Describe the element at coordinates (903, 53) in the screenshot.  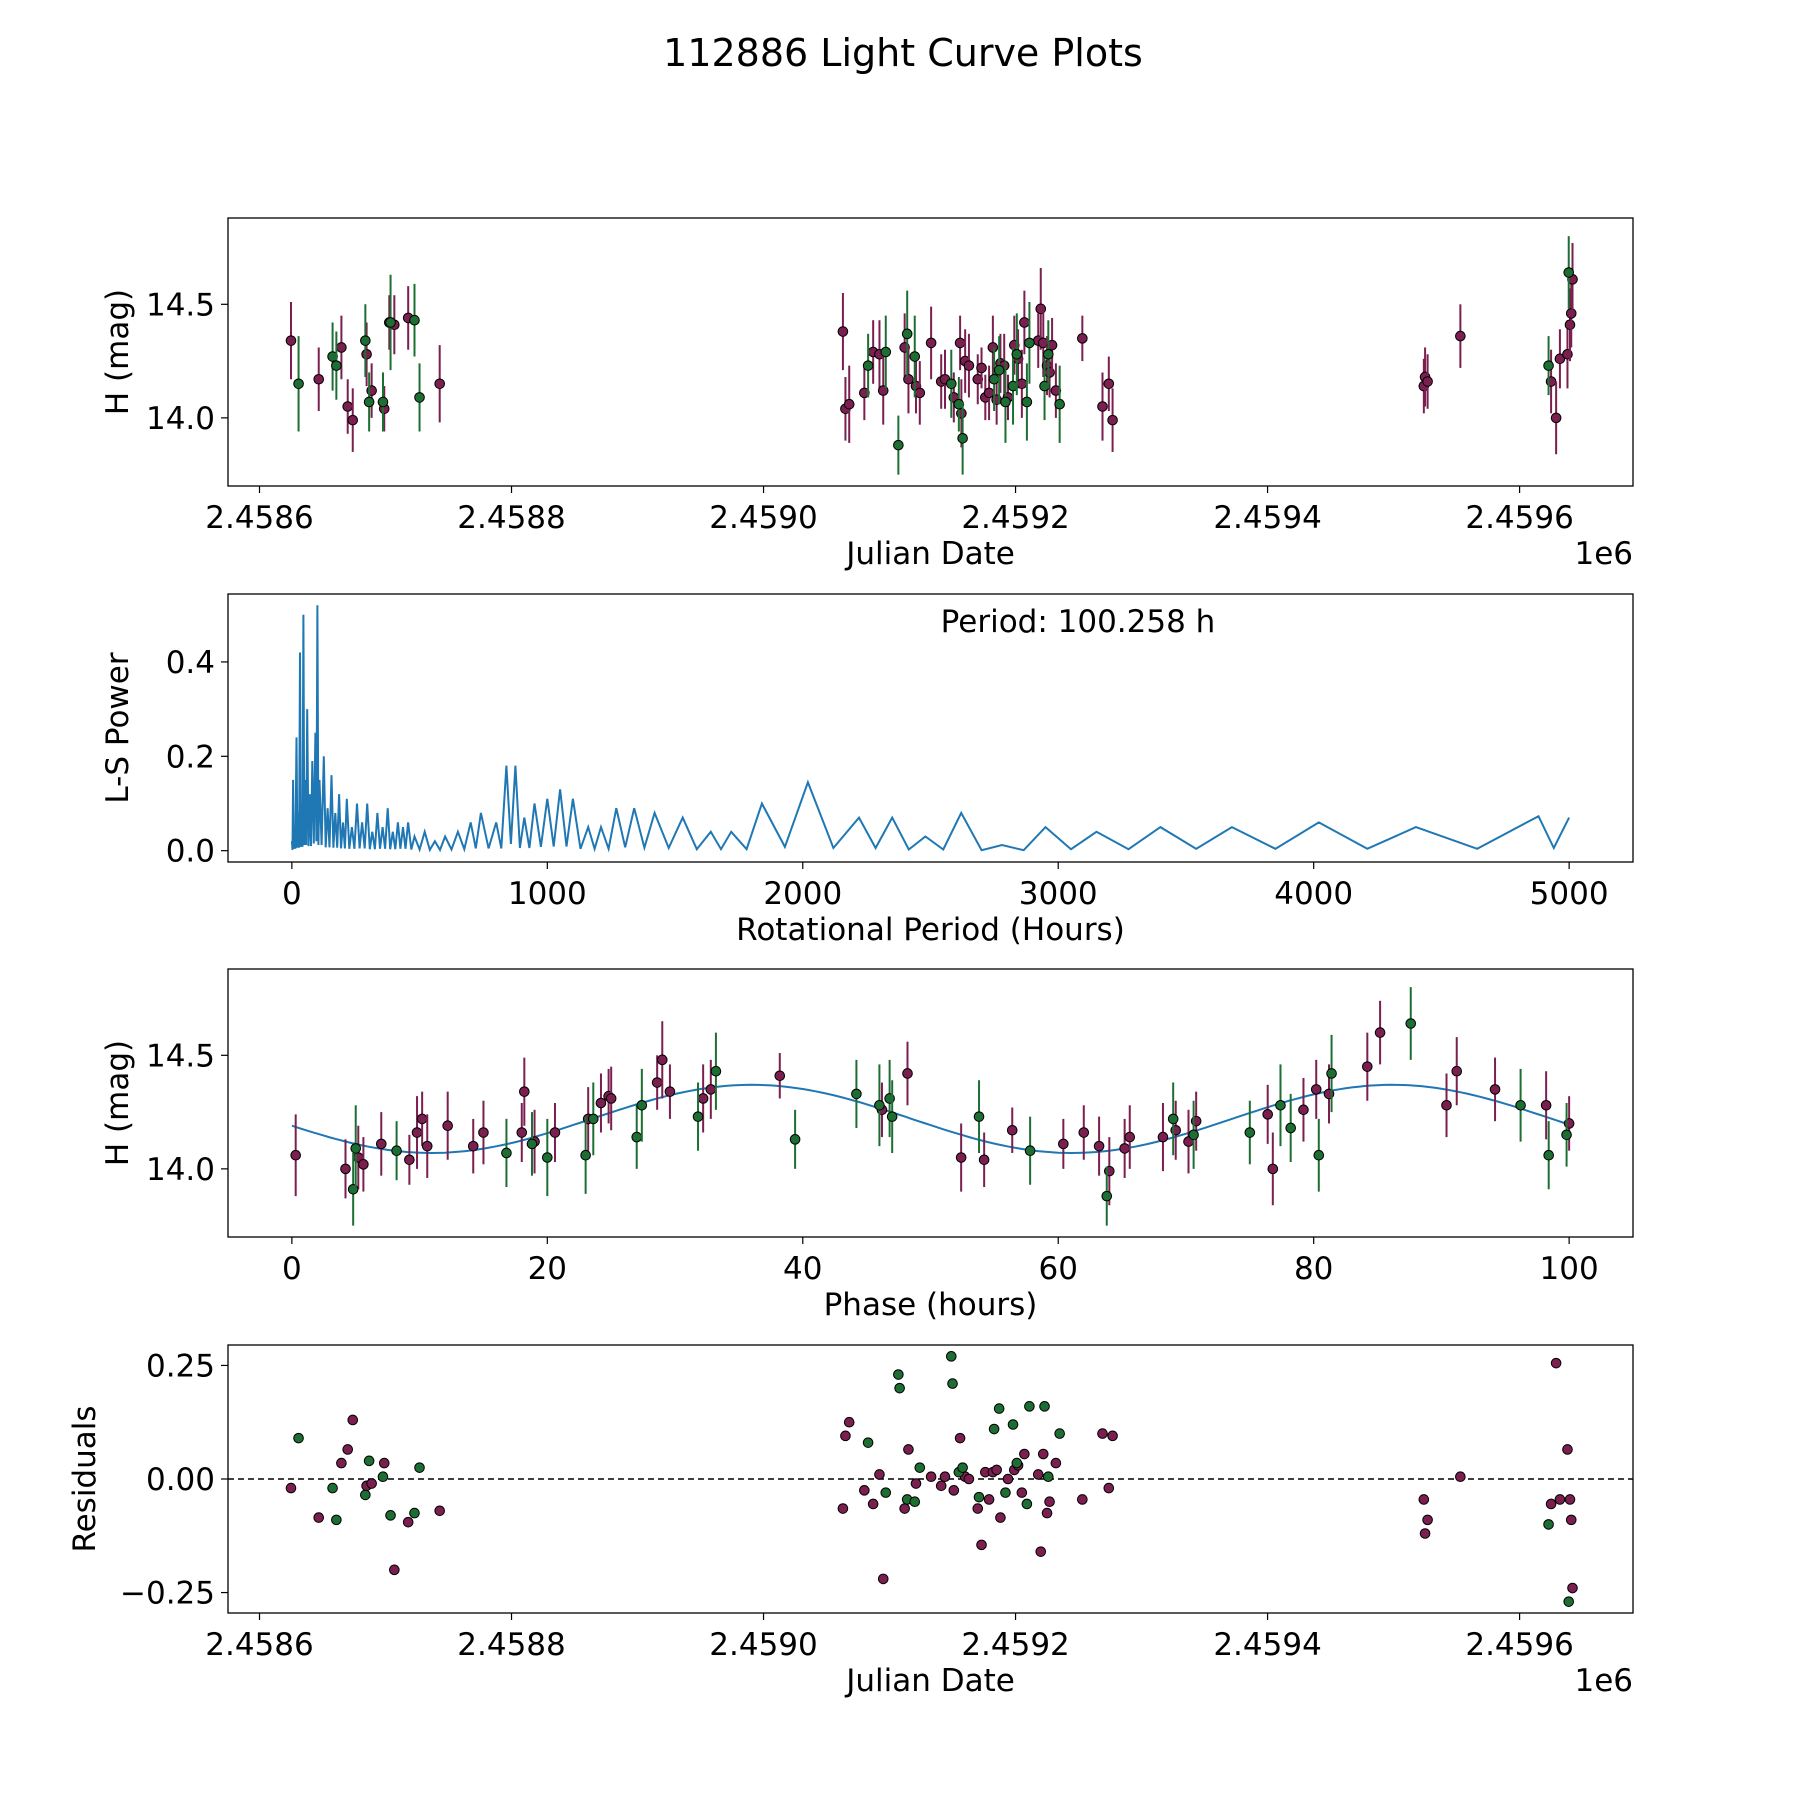
I see `figure-title: 112886 Light Curve Plots` at that location.